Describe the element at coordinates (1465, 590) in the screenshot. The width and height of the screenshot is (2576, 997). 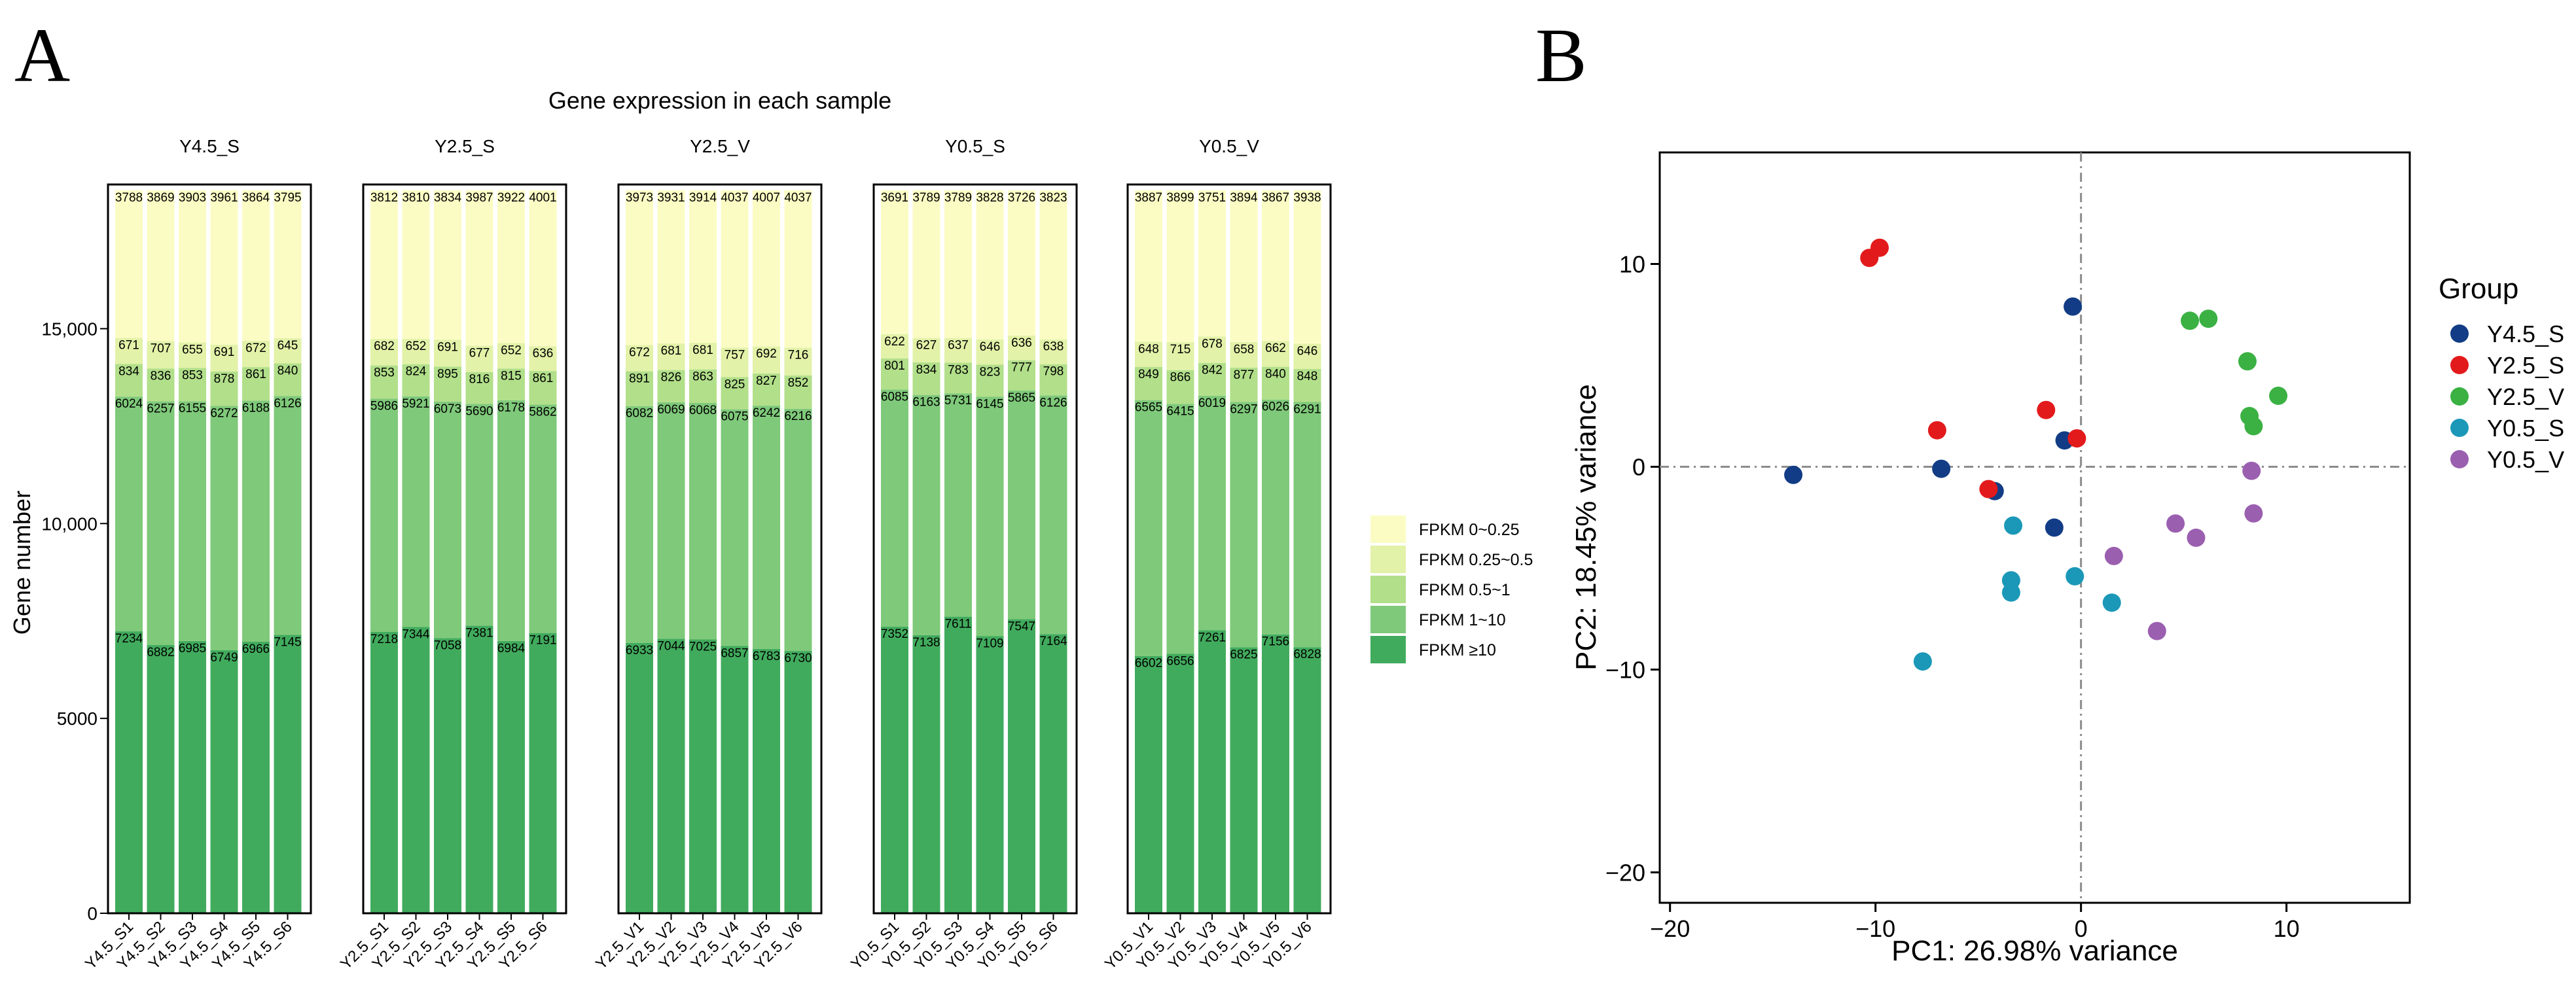
I see `legend-label: FPKM 0.5~1` at that location.